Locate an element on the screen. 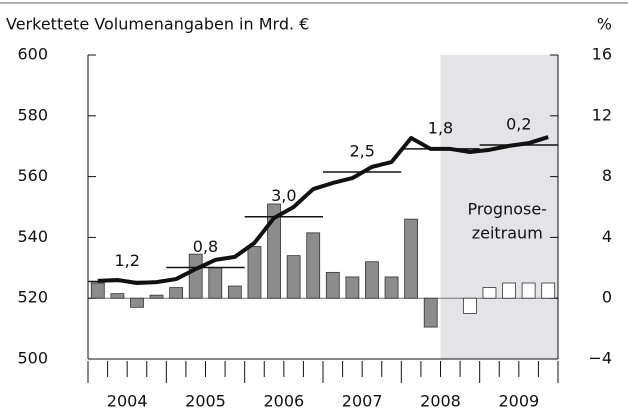 Image resolution: width=628 pixels, height=415 pixels. y2-tick-label: −4 is located at coordinates (600, 358).